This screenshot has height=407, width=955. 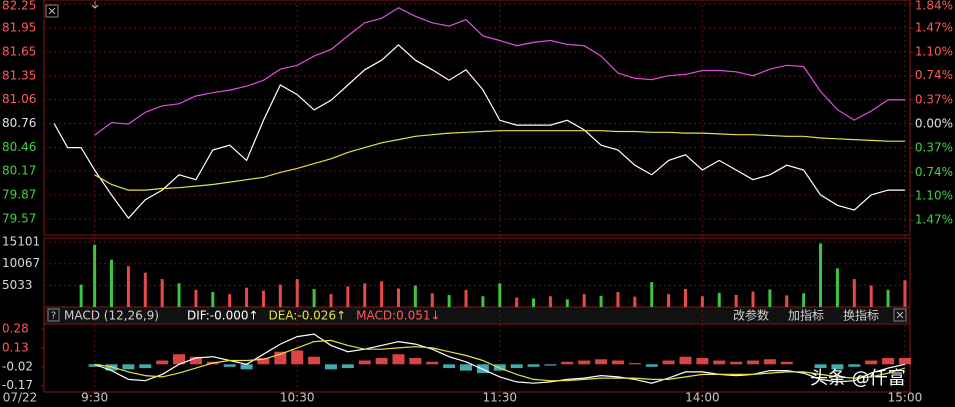 I want to click on y-tick-label: 82.25, so click(x=19, y=6).